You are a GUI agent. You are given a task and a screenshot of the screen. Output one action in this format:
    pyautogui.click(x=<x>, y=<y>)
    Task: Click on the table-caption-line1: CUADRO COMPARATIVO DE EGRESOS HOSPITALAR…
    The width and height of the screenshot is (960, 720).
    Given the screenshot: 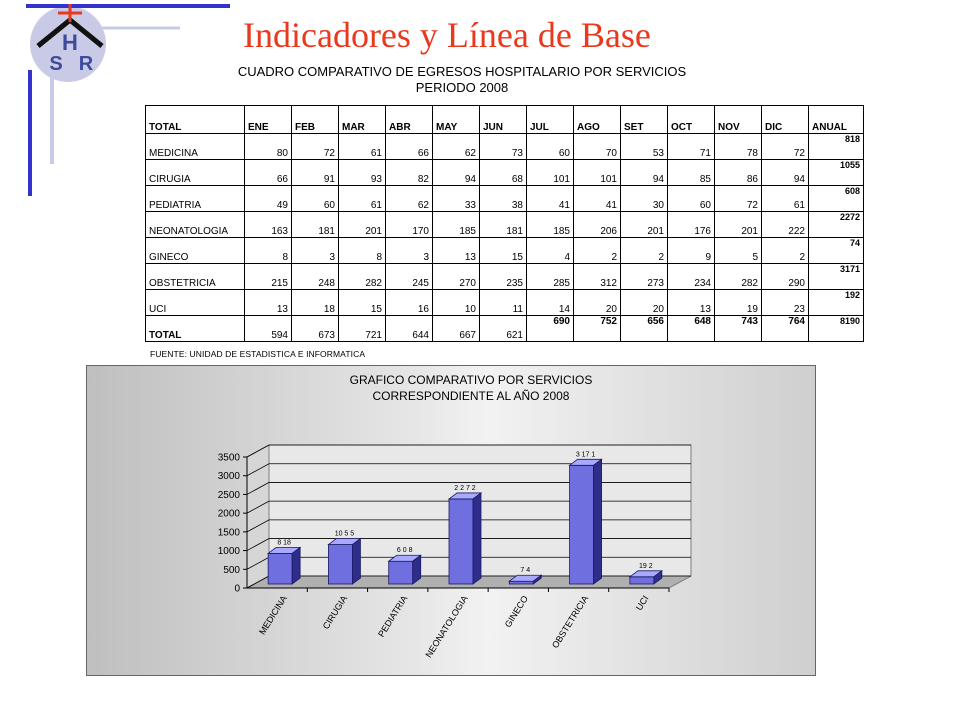 What is the action you would take?
    pyautogui.click(x=462, y=71)
    